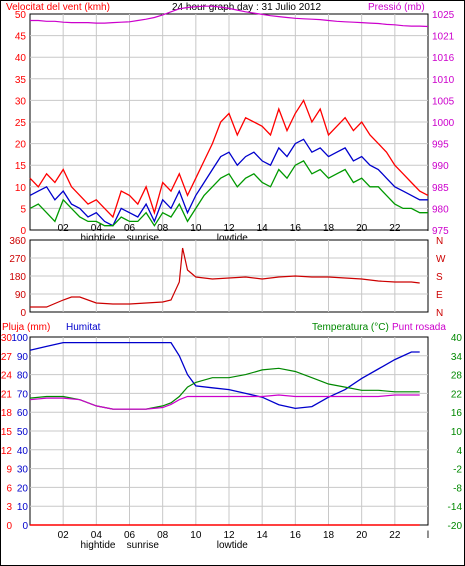 The width and height of the screenshot is (465, 566). What do you see at coordinates (21, 166) in the screenshot?
I see `wind-y-tick: 15` at bounding box center [21, 166].